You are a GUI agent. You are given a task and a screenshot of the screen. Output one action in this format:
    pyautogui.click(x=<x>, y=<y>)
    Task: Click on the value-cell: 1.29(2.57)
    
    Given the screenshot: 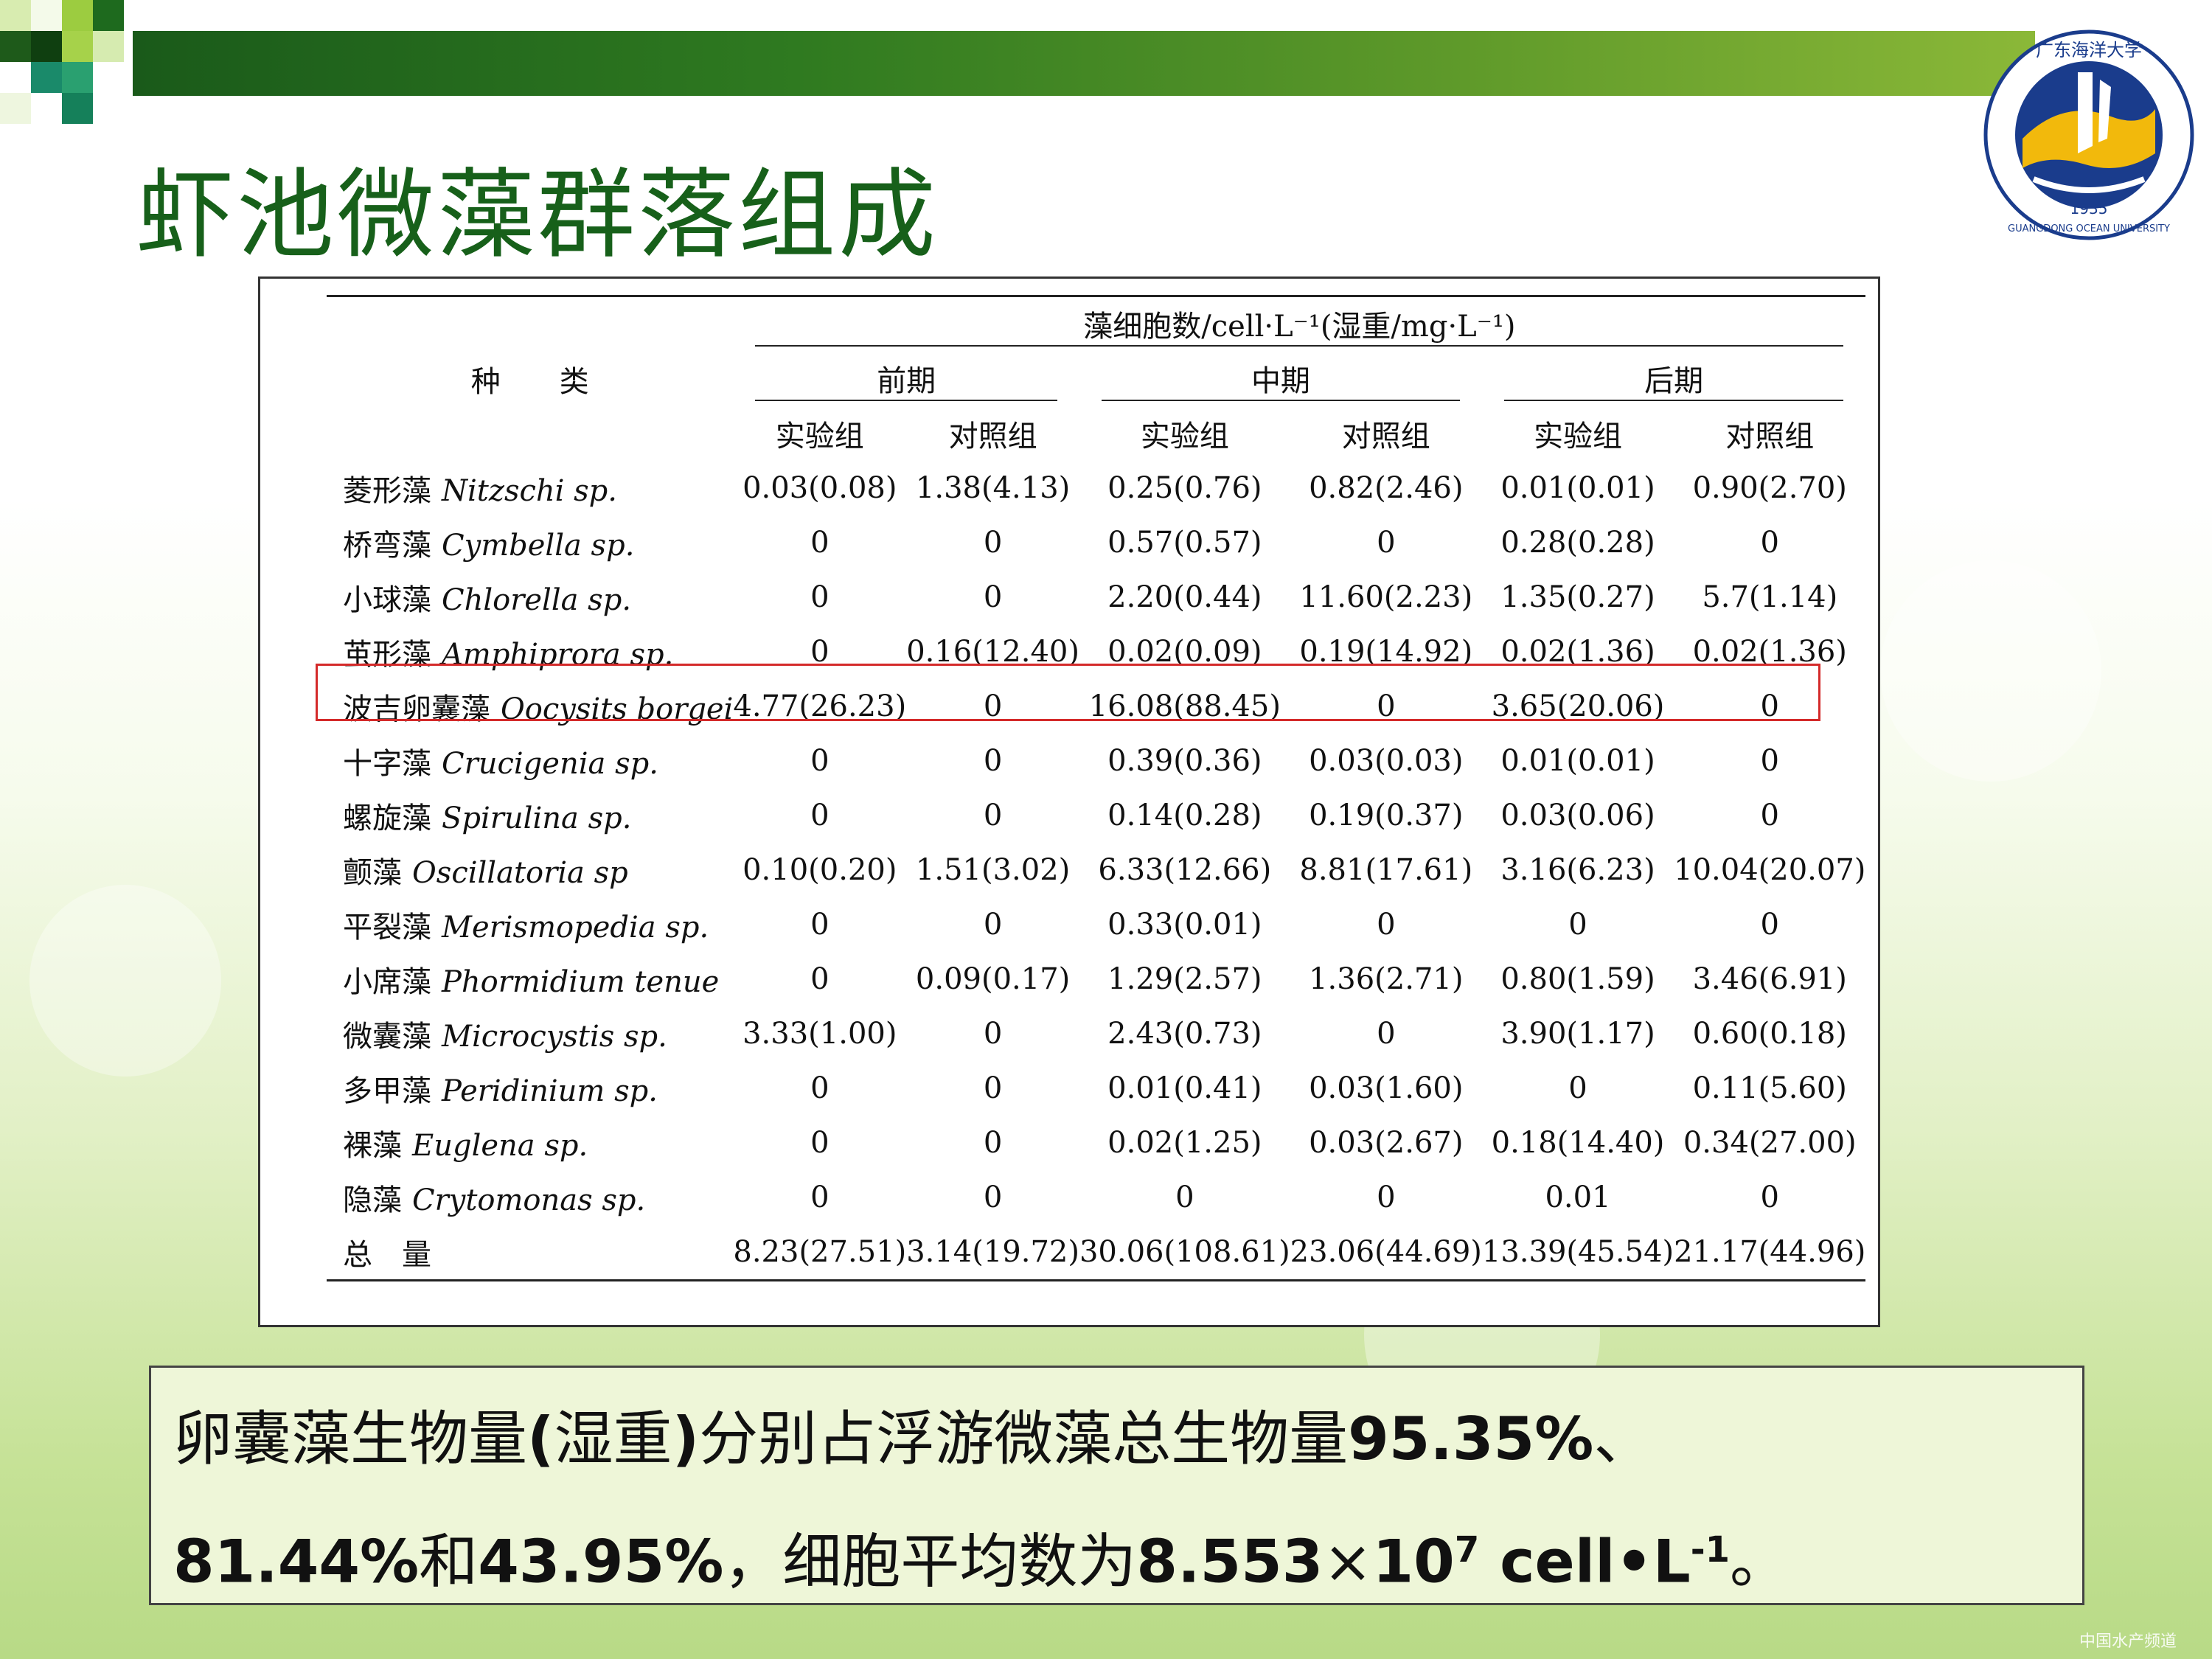 What is the action you would take?
    pyautogui.click(x=1184, y=979)
    